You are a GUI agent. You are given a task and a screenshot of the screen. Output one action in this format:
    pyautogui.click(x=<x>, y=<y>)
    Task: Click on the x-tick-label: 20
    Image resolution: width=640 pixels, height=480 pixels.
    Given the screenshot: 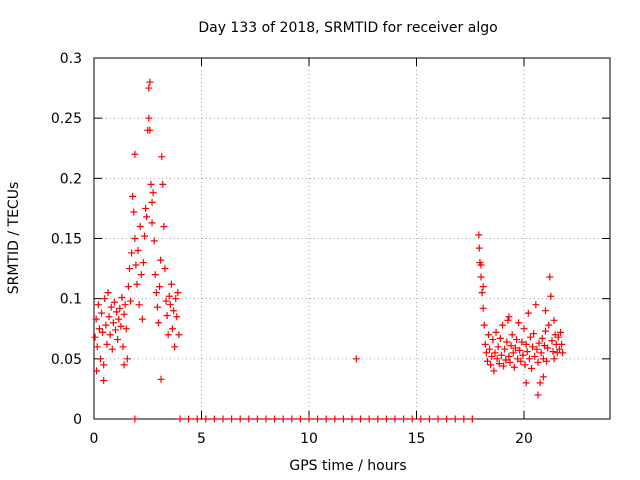 What is the action you would take?
    pyautogui.click(x=524, y=439)
    